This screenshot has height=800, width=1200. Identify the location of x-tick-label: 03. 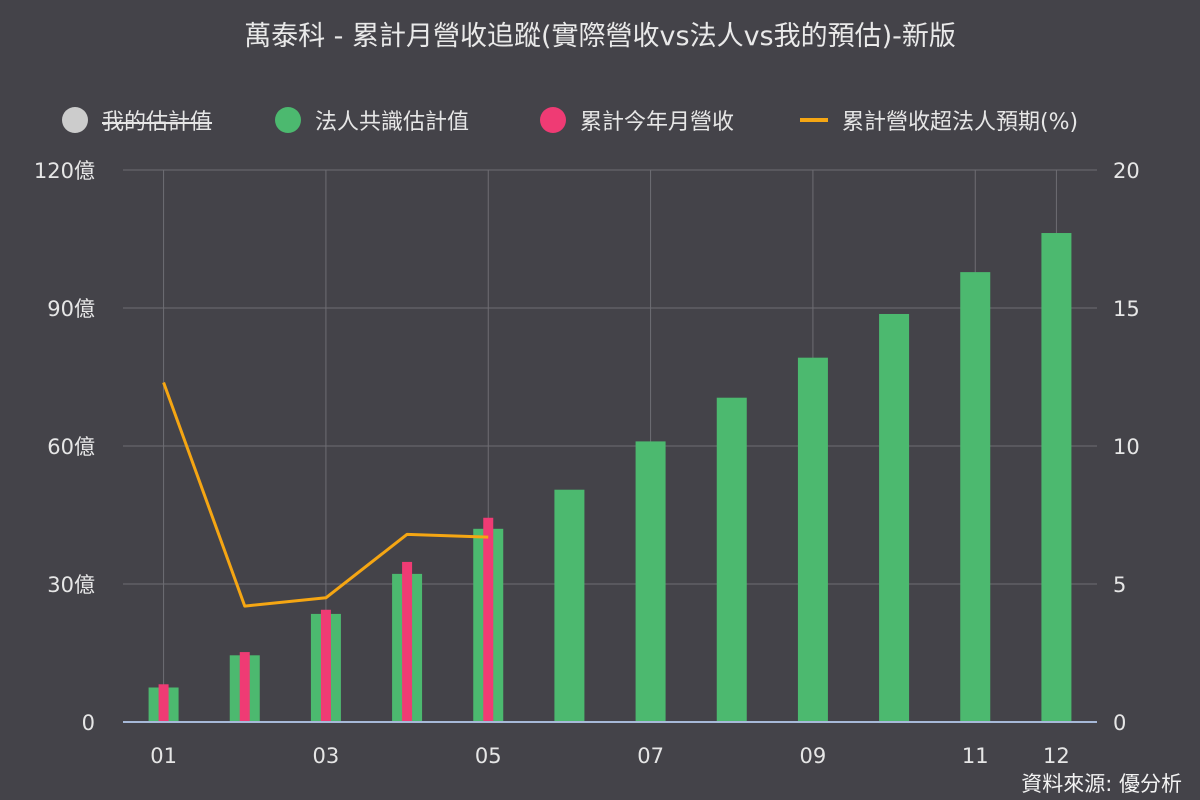
(326, 756).